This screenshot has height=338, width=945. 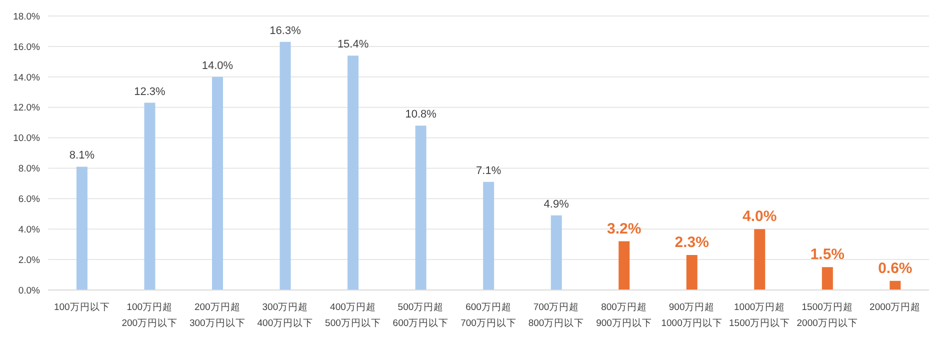 What do you see at coordinates (150, 92) in the screenshot?
I see `data-label: 12.3%` at bounding box center [150, 92].